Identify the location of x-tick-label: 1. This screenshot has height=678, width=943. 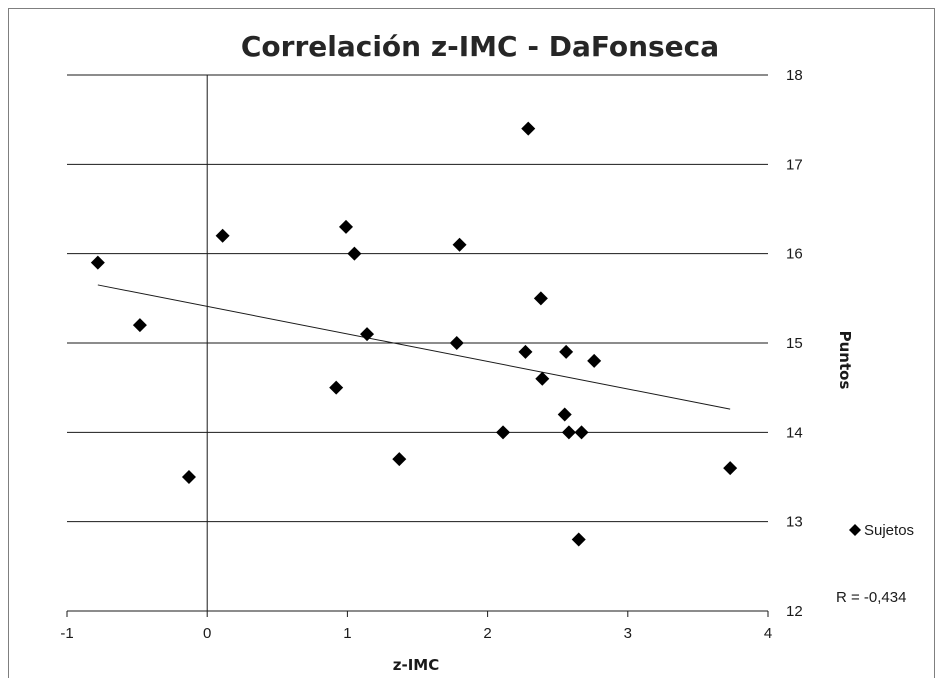
(347, 633).